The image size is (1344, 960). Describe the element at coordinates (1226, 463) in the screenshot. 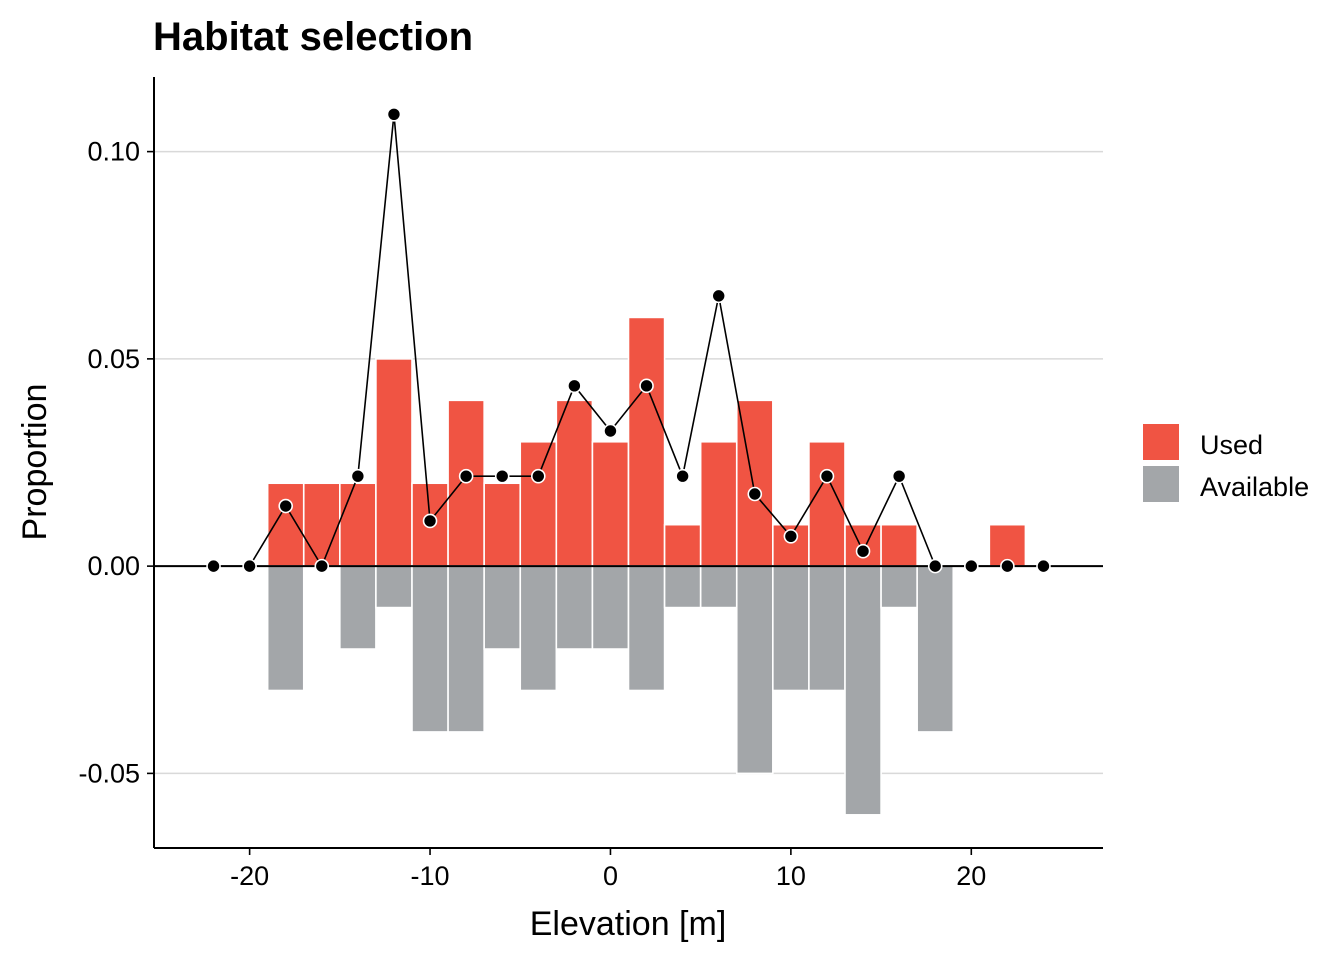

I see `legend: Used Available` at that location.